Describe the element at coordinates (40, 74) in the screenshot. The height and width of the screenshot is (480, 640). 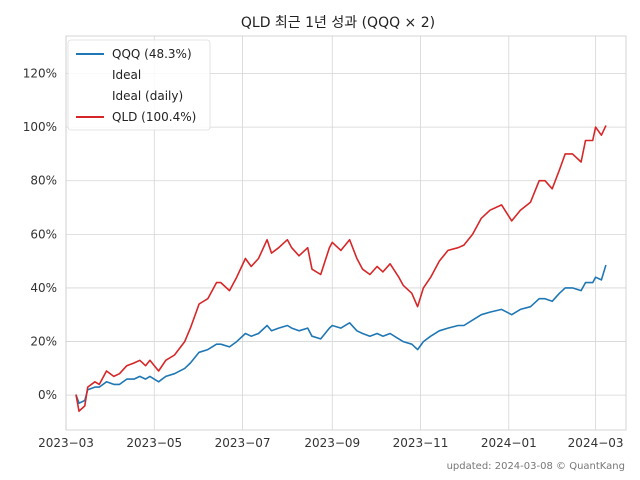
I see `y-tick-label: 120%` at that location.